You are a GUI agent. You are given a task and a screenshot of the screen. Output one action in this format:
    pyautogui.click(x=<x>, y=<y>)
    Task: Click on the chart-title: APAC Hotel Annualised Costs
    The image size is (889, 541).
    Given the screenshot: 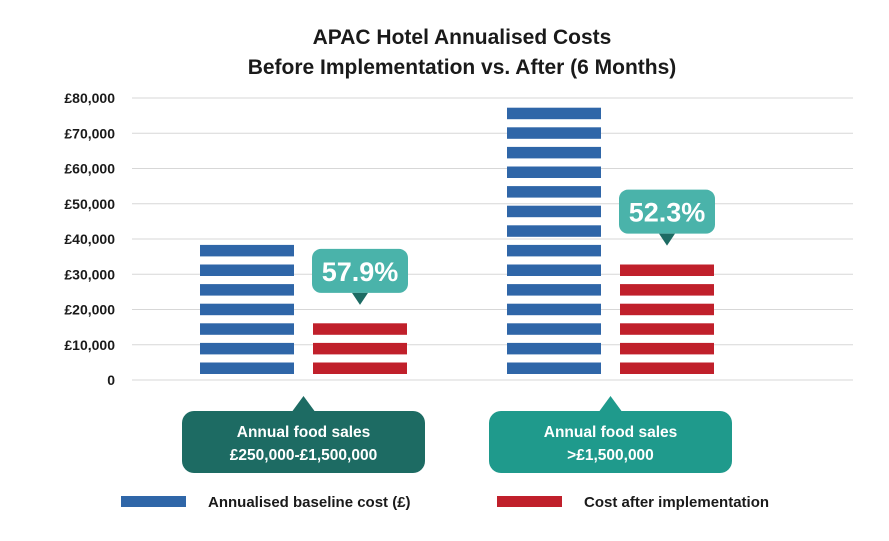 What is the action you would take?
    pyautogui.click(x=462, y=37)
    